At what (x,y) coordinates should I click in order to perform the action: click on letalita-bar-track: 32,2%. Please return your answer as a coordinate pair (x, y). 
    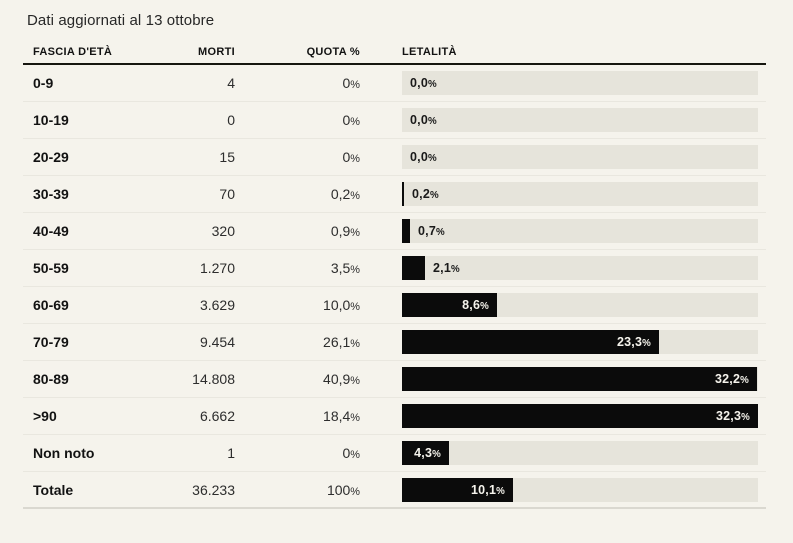
    Looking at the image, I should click on (580, 379).